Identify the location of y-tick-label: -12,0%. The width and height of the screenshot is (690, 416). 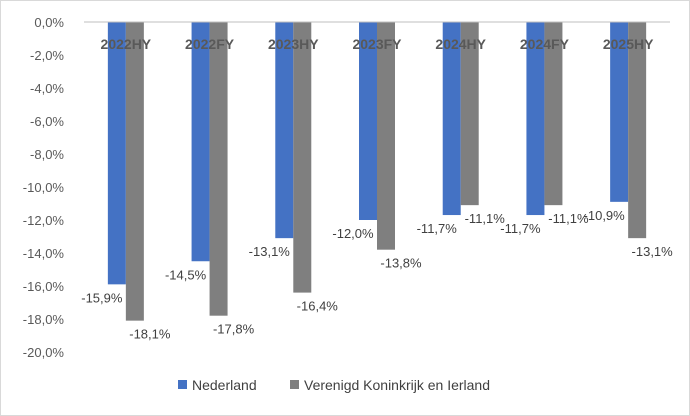
(44, 220).